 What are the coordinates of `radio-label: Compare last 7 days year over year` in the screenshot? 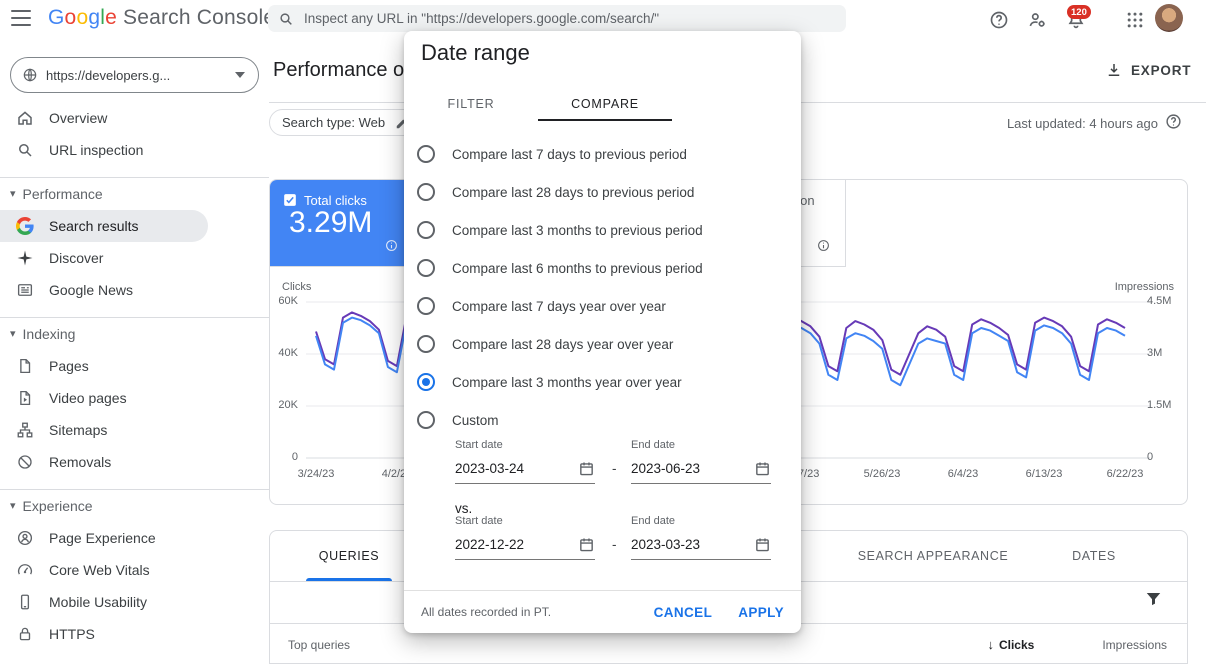 It's located at (559, 306).